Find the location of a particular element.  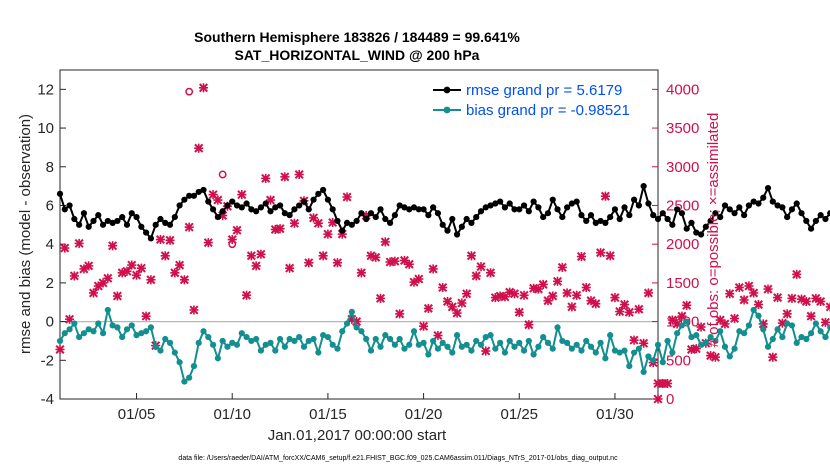

left-tick-label: 10 is located at coordinates (45, 128).